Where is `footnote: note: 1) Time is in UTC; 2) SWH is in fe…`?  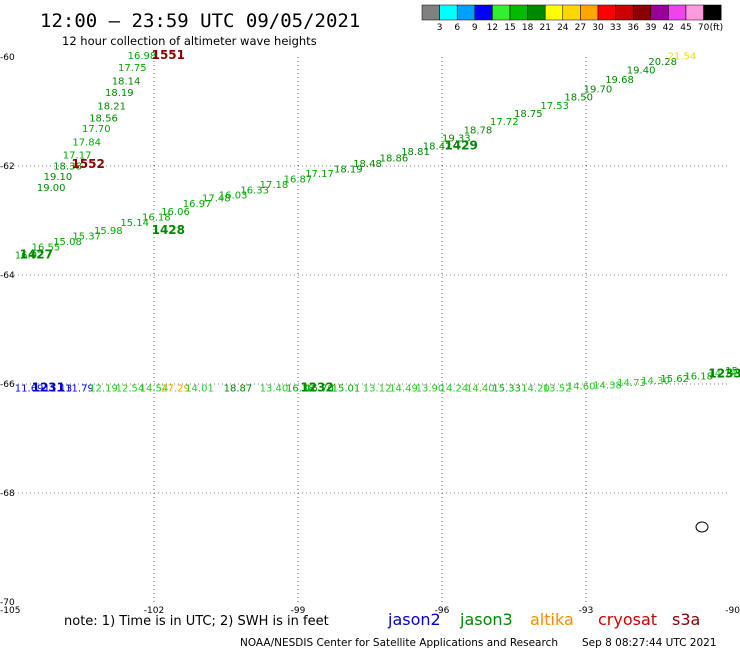
footnote: note: 1) Time is in UTC; 2) SWH is in fe… is located at coordinates (196, 621).